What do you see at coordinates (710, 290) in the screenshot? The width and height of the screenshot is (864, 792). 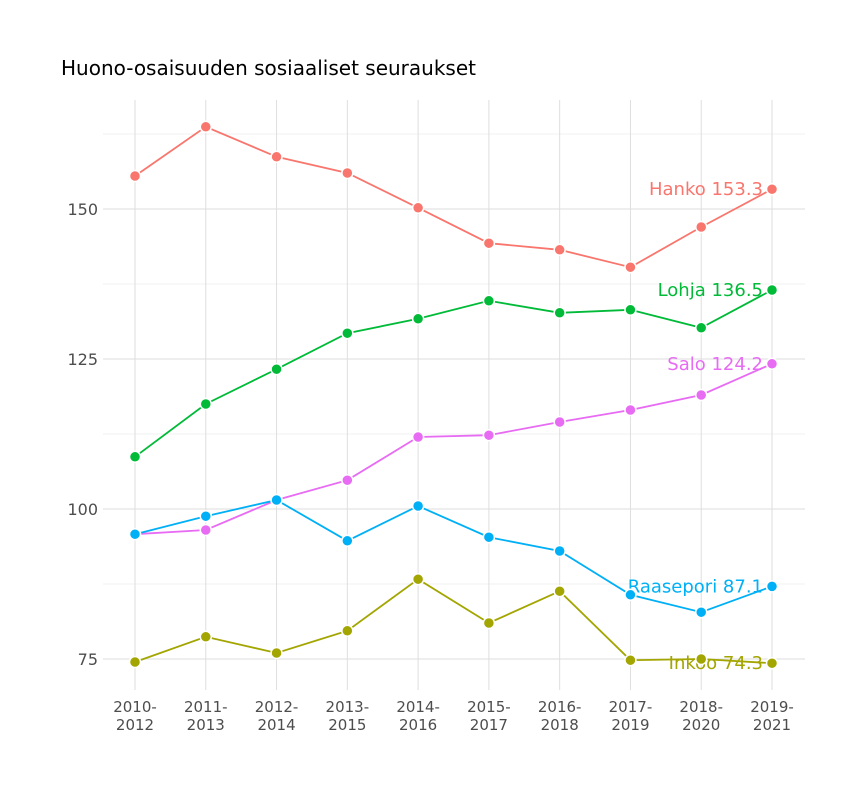 I see `end-label-lohja: Lohja 136.5` at bounding box center [710, 290].